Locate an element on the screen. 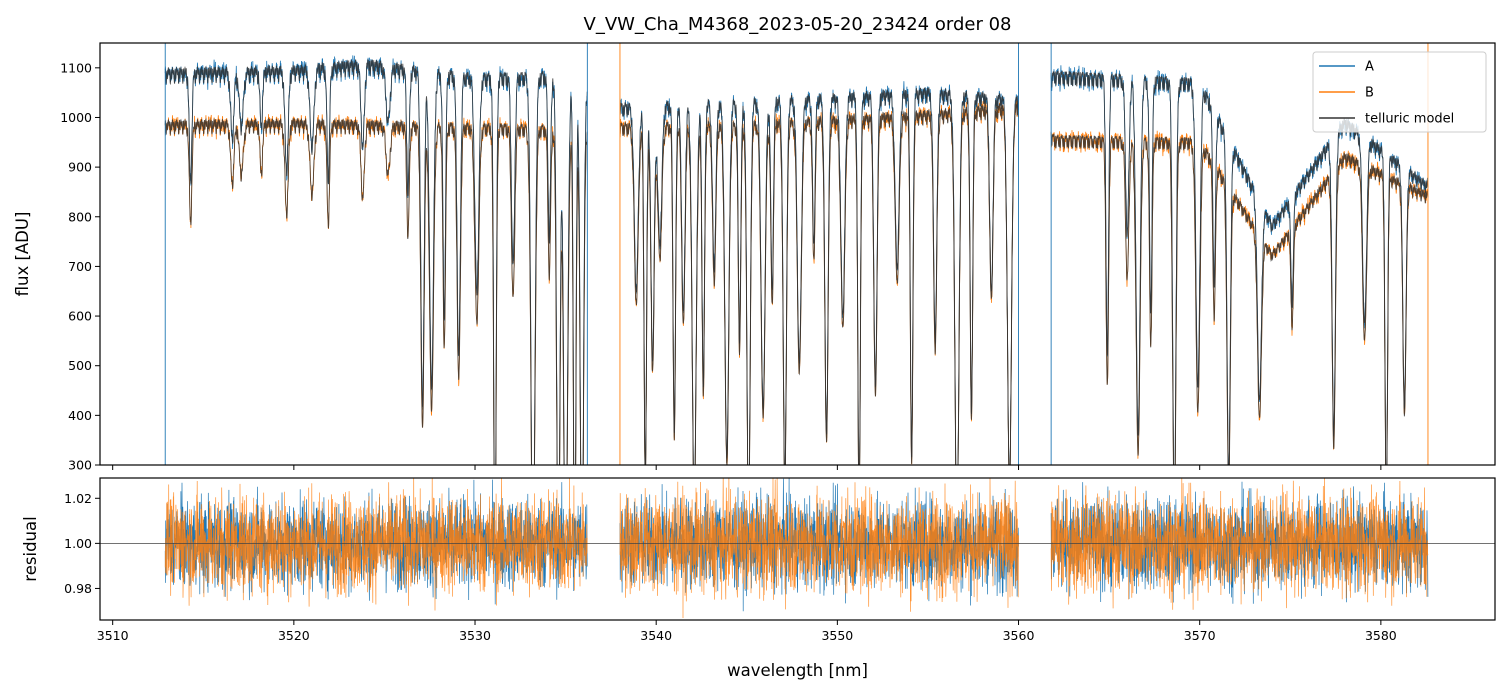  legend-label-telluric-model: telluric model is located at coordinates (1409, 119).